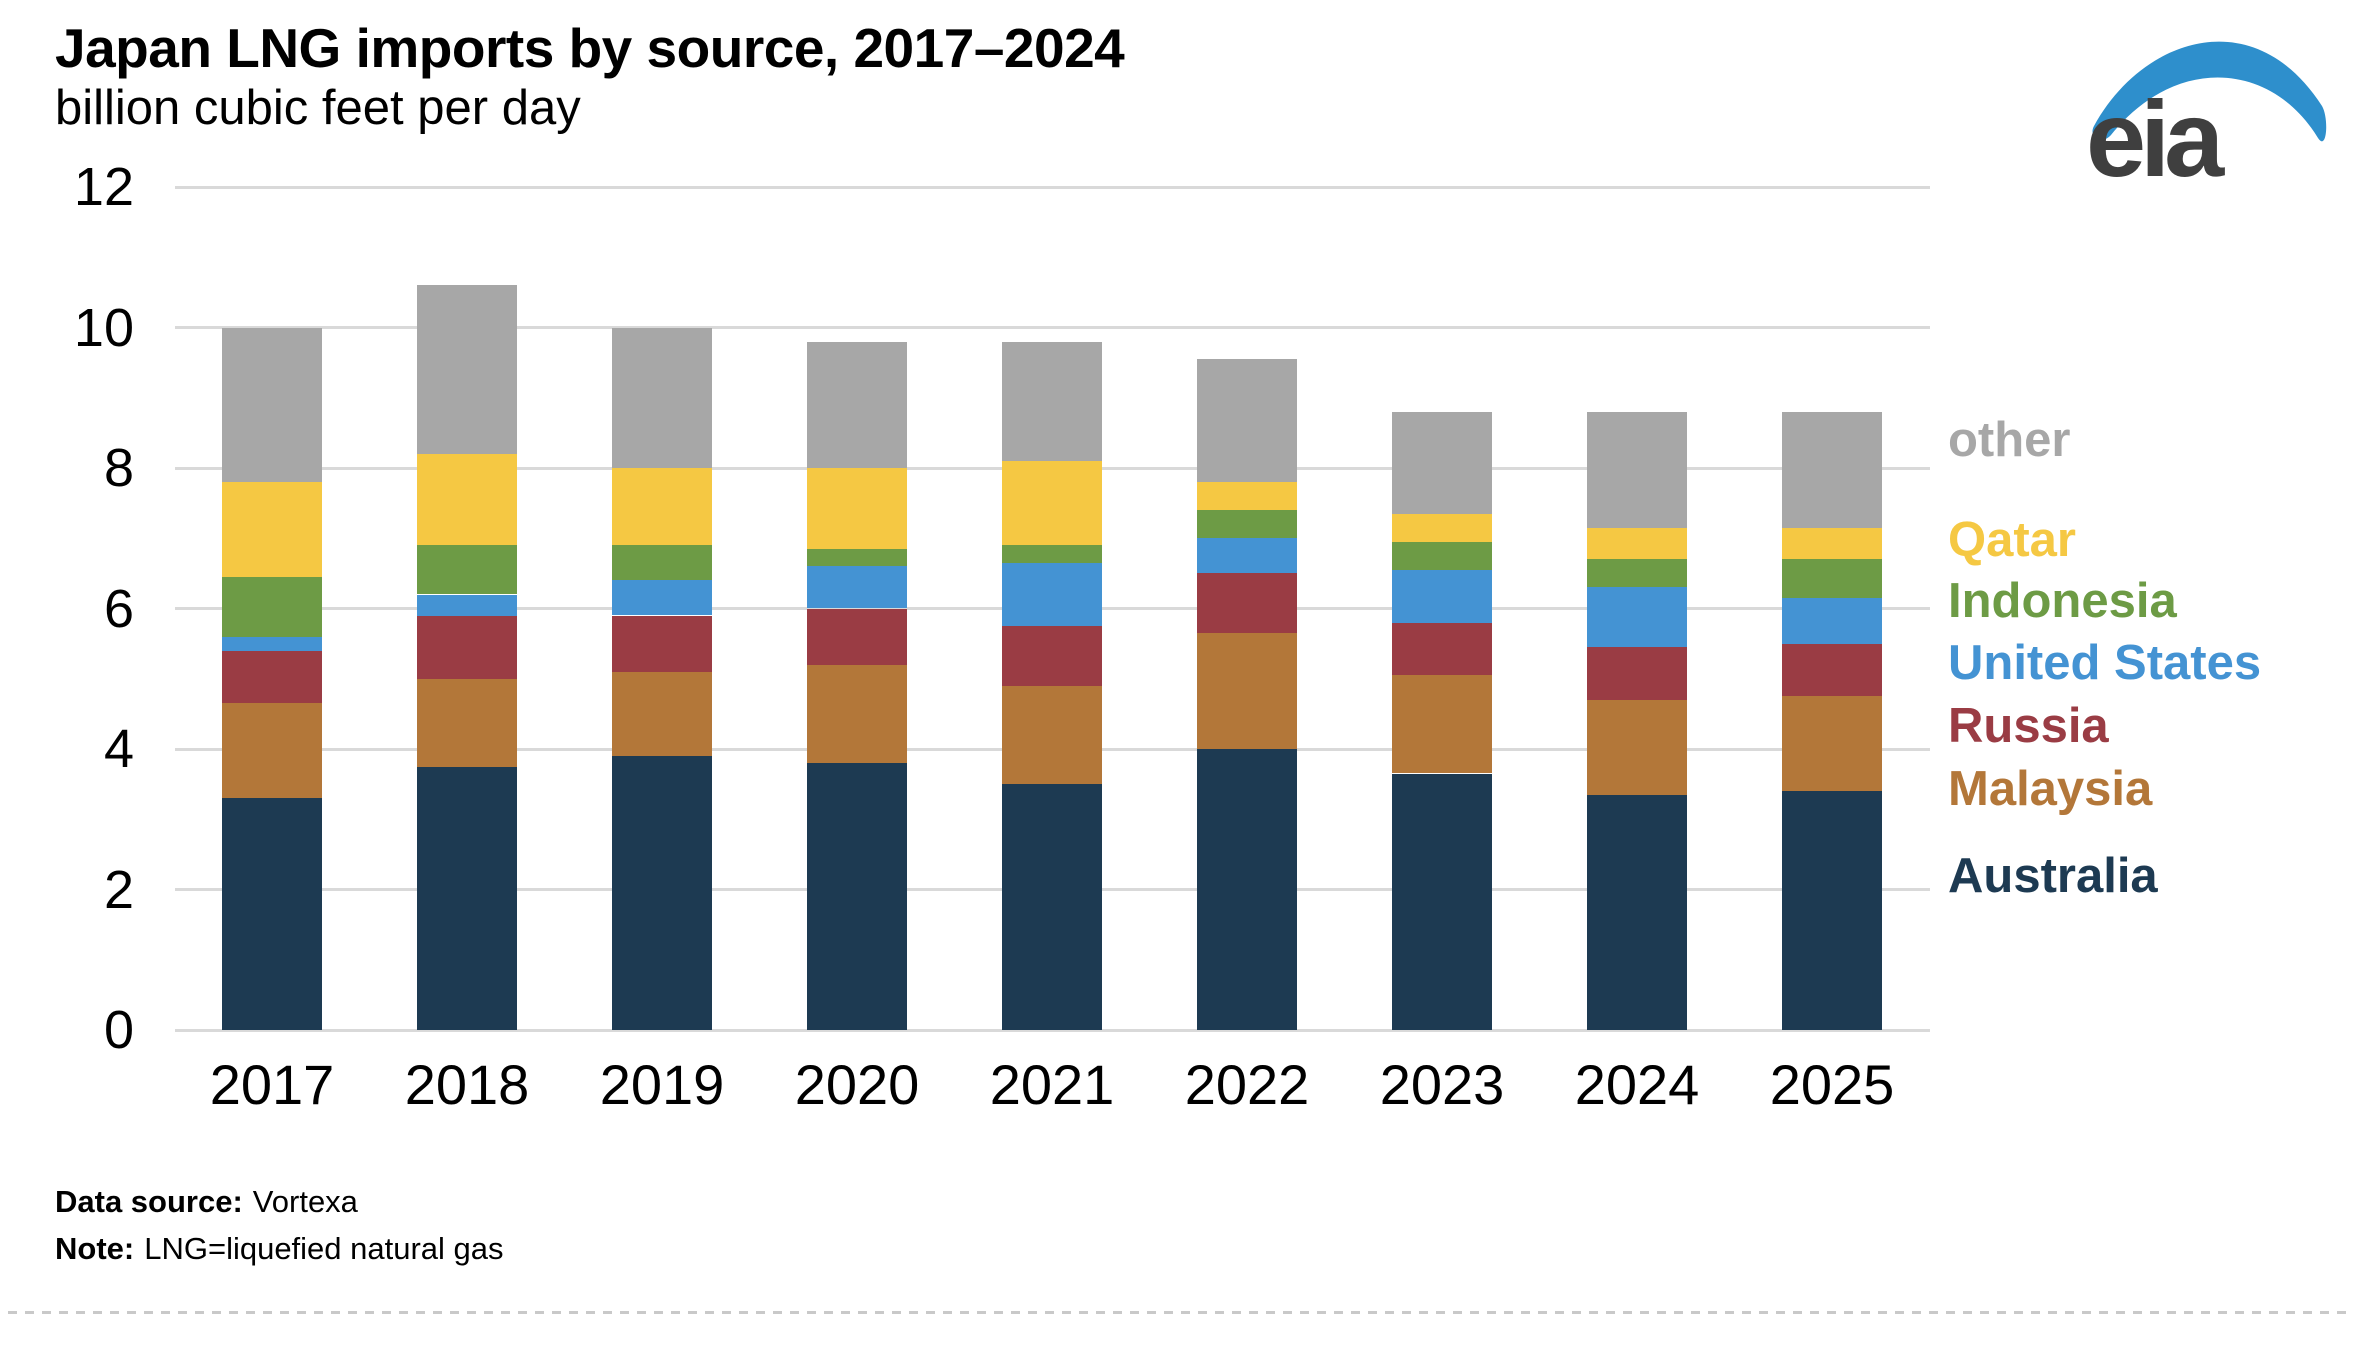  I want to click on bar-segment-russia-2020, so click(857, 636).